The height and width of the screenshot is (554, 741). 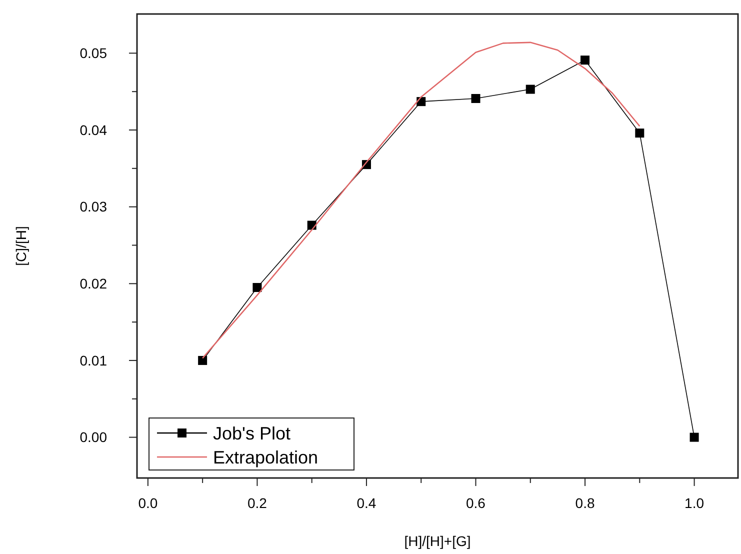 I want to click on legend-label: Extrapolation, so click(x=265, y=457).